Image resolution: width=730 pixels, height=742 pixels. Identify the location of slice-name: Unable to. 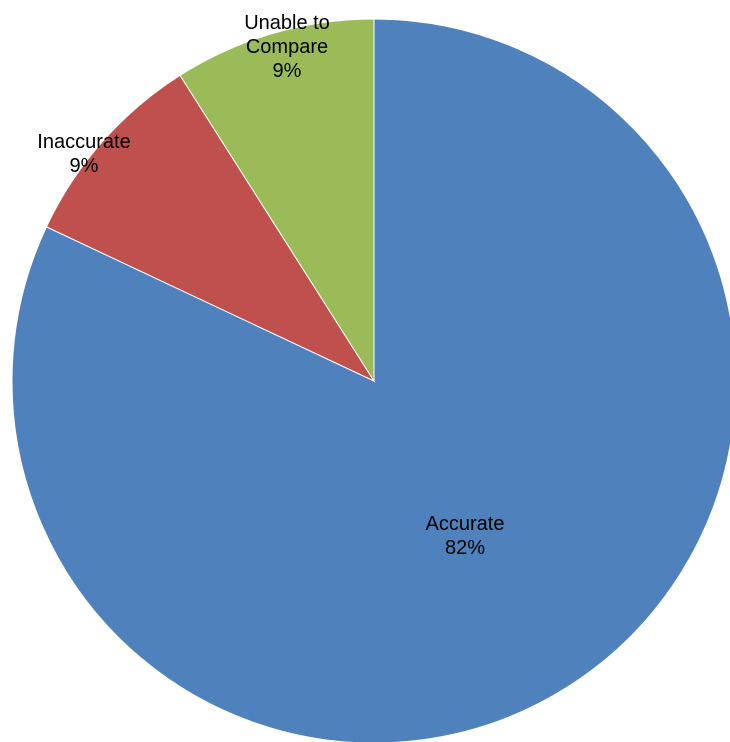
(287, 23).